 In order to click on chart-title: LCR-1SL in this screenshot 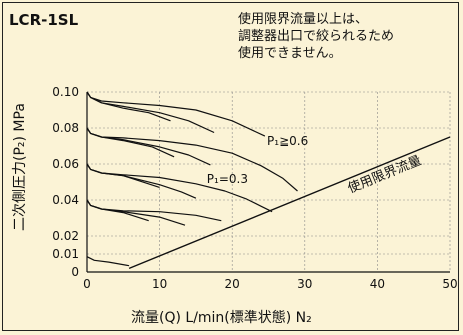, I will do `click(44, 20)`.